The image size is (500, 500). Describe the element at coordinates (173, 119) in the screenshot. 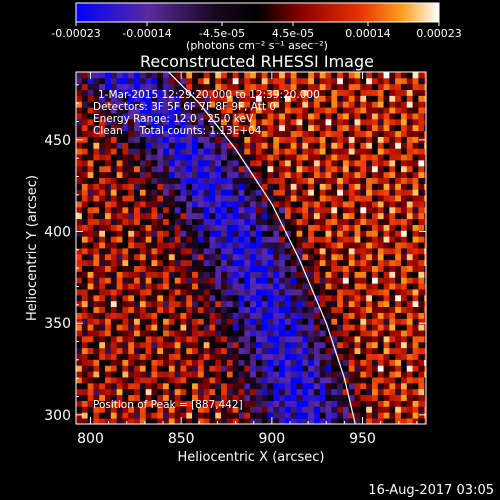

I see `info-energy-range: Energy Range: 12.0 - 25.0 keV` at that location.